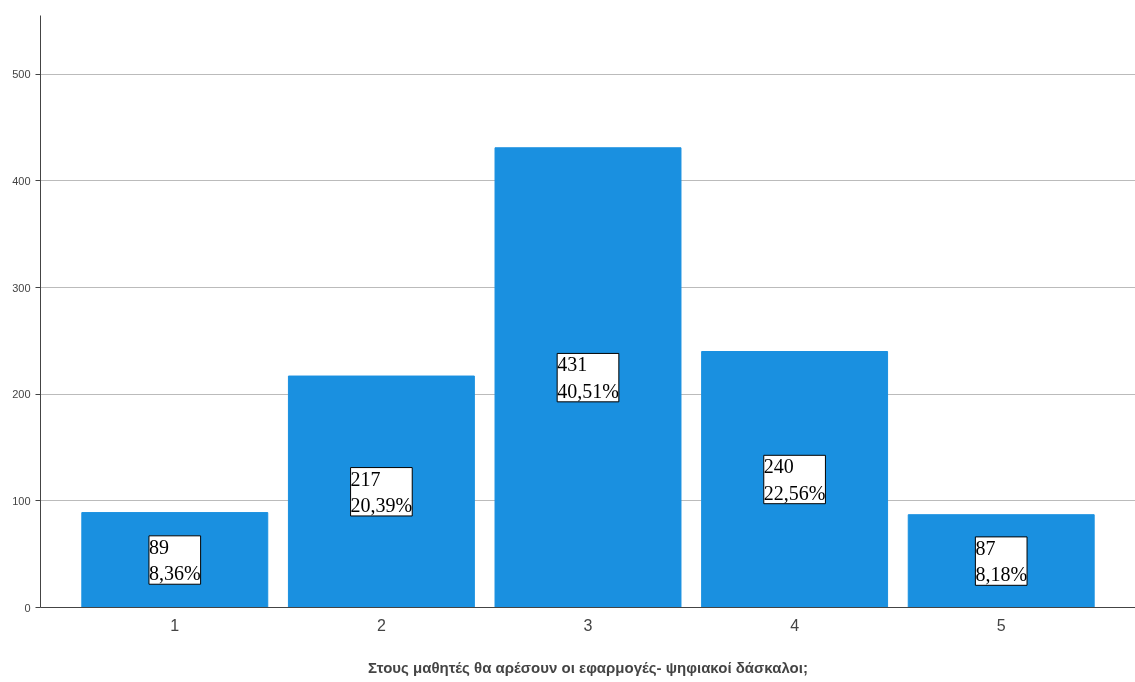 The height and width of the screenshot is (682, 1135). What do you see at coordinates (175, 625) in the screenshot?
I see `x-tick-label: 1` at bounding box center [175, 625].